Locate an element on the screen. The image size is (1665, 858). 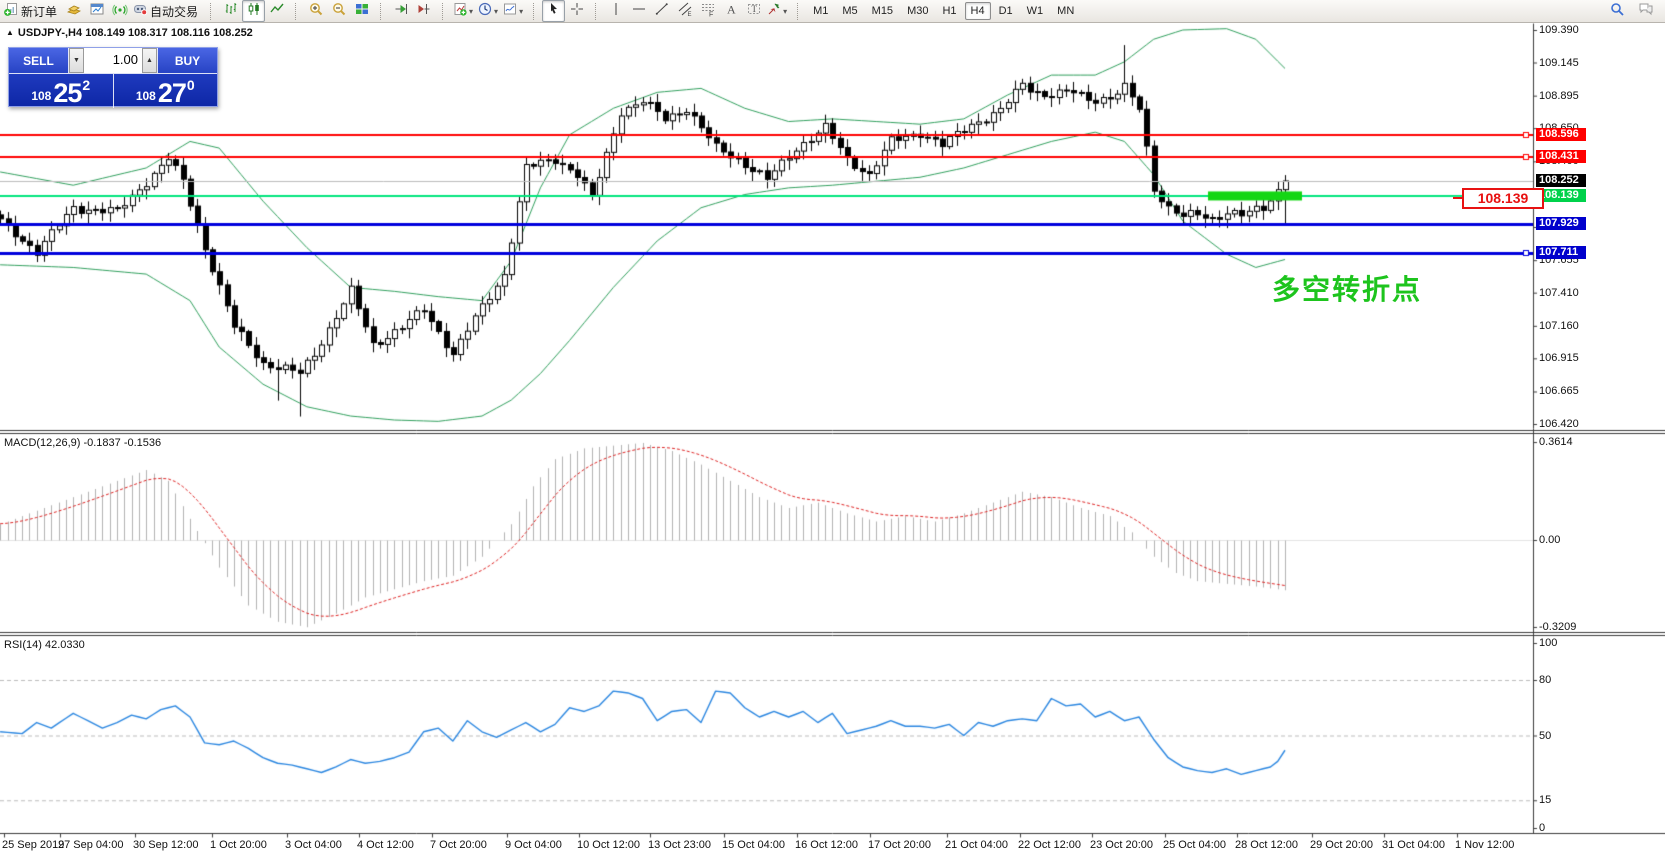
fibonacci-button: F is located at coordinates (707, 11).